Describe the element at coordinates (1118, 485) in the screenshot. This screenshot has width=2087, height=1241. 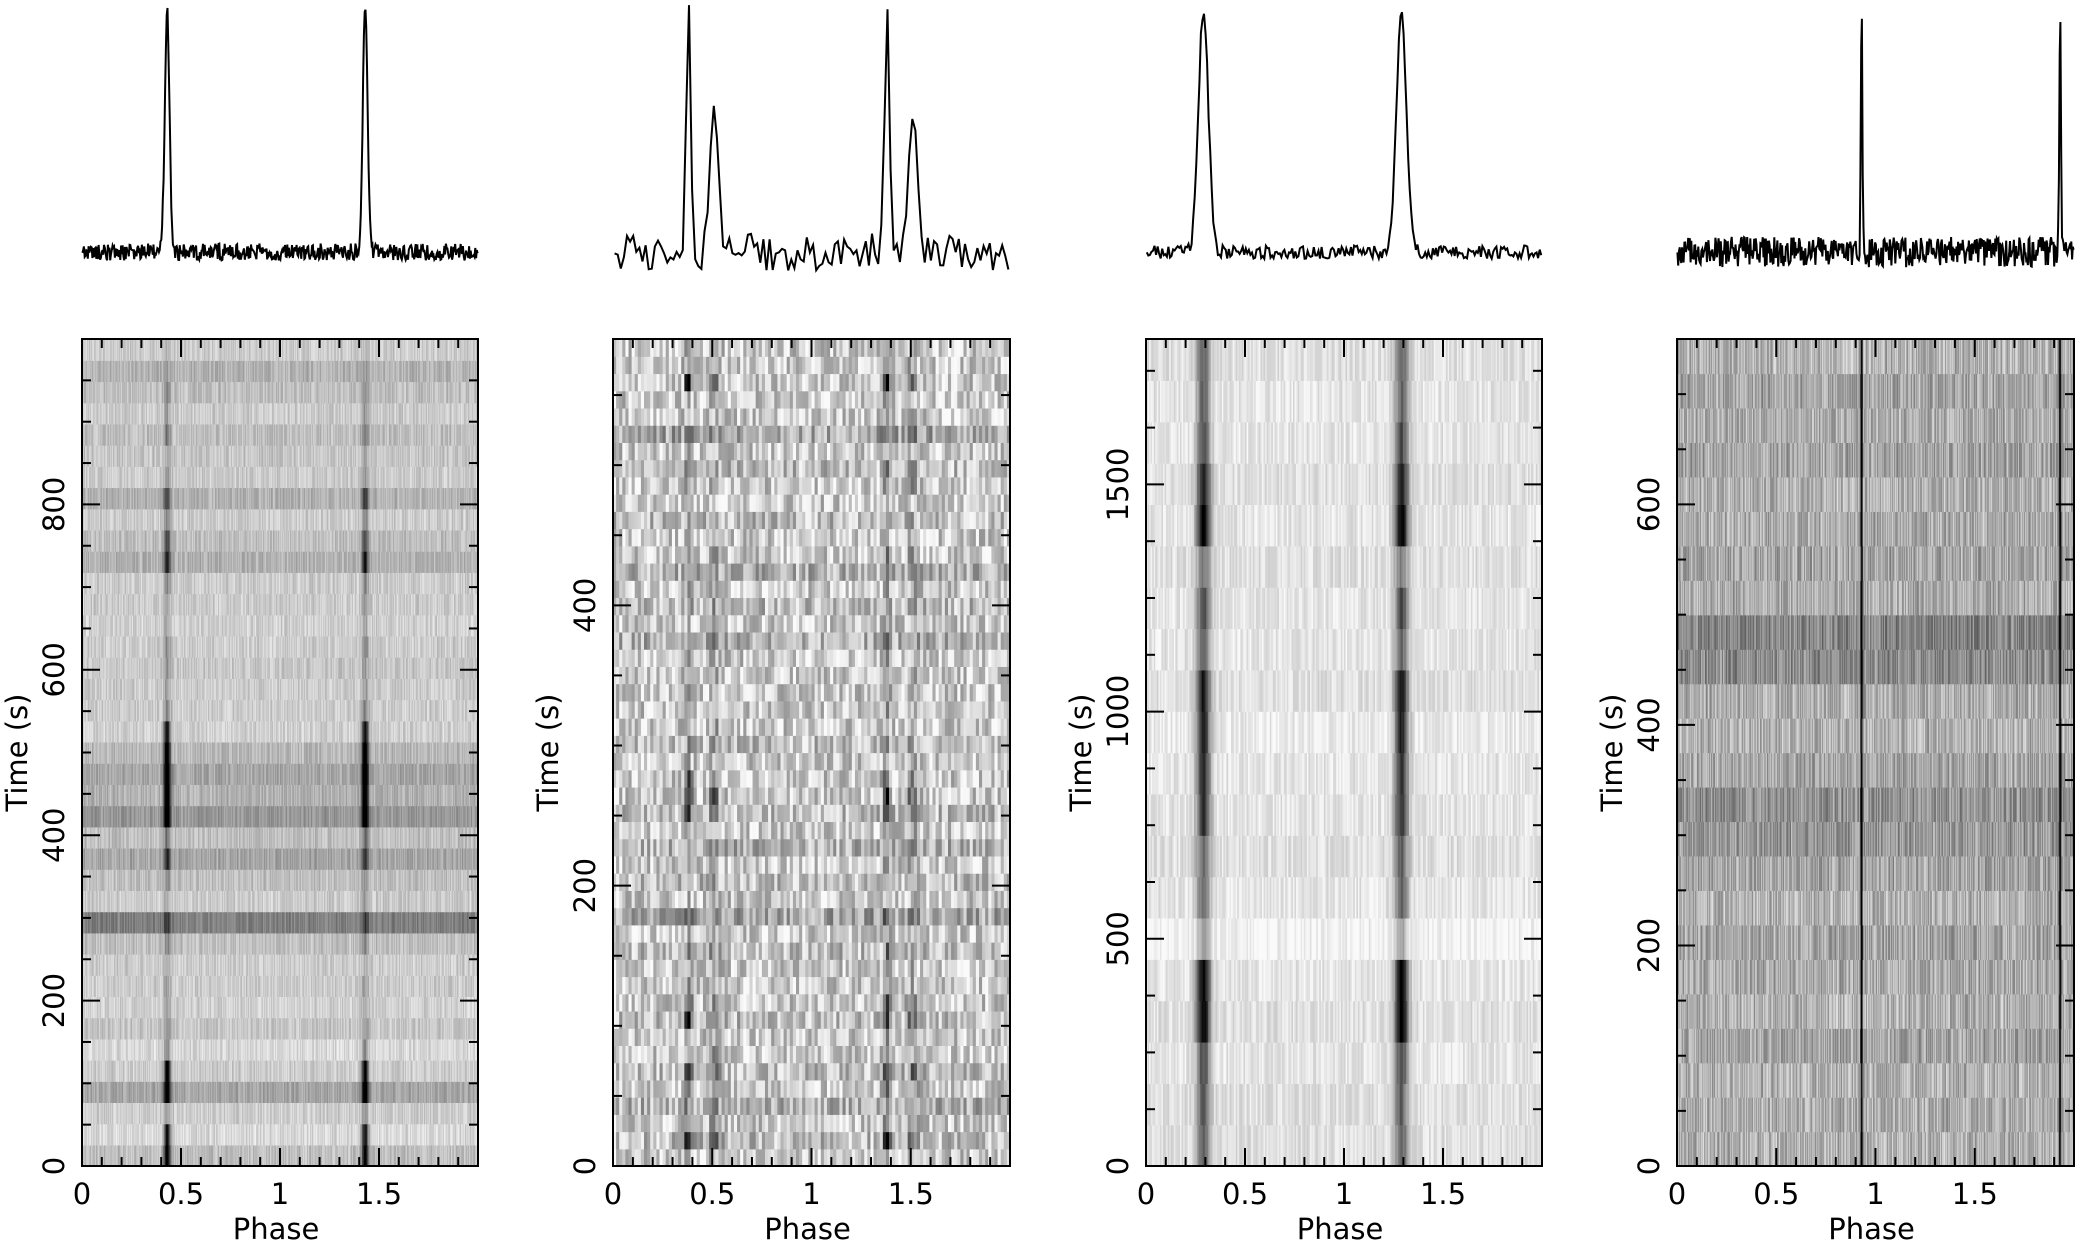
I see `y-tick-label: 1500` at that location.